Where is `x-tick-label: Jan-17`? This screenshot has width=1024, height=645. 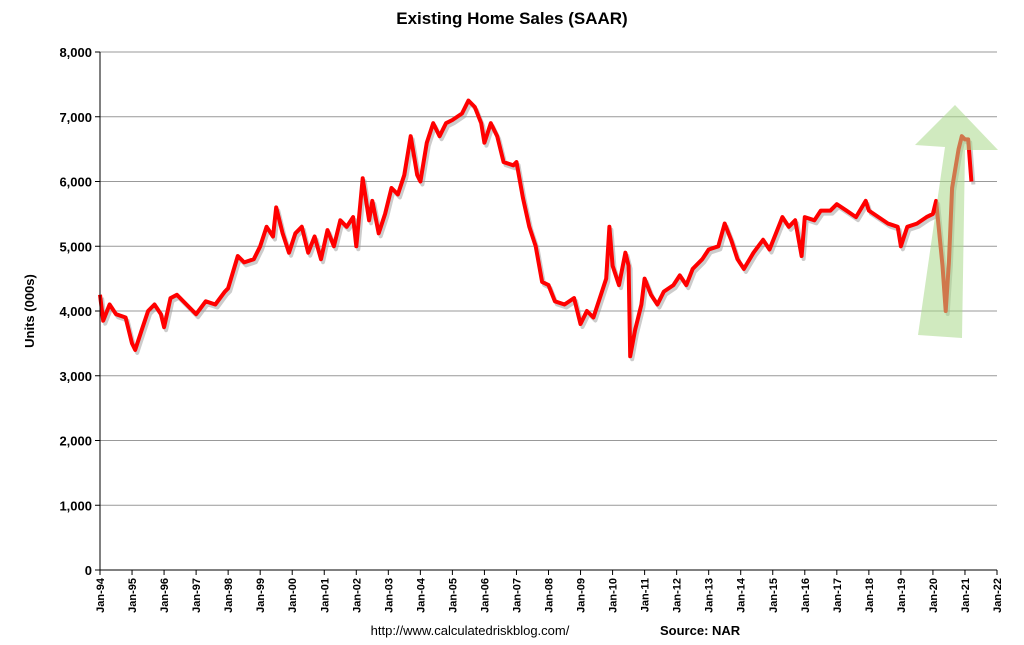 x-tick-label: Jan-17 is located at coordinates (838, 595).